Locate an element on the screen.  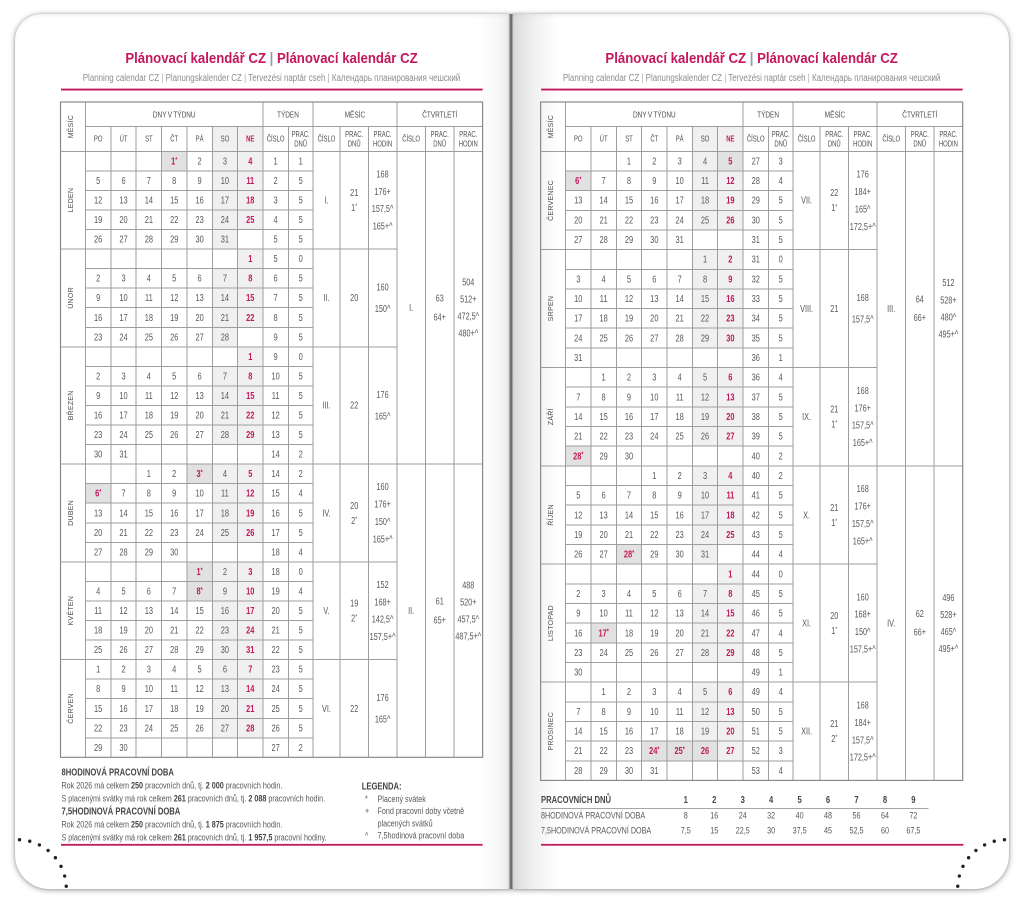
svg-text: IV. is located at coordinates (891, 622).